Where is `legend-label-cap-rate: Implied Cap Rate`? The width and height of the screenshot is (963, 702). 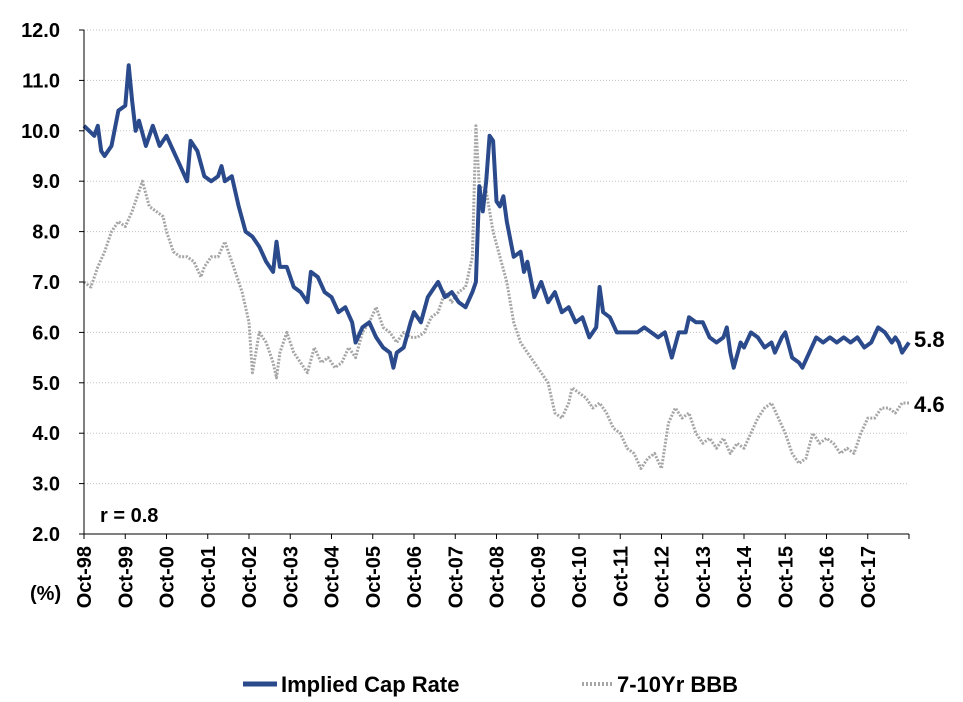
legend-label-cap-rate: Implied Cap Rate is located at coordinates (370, 684).